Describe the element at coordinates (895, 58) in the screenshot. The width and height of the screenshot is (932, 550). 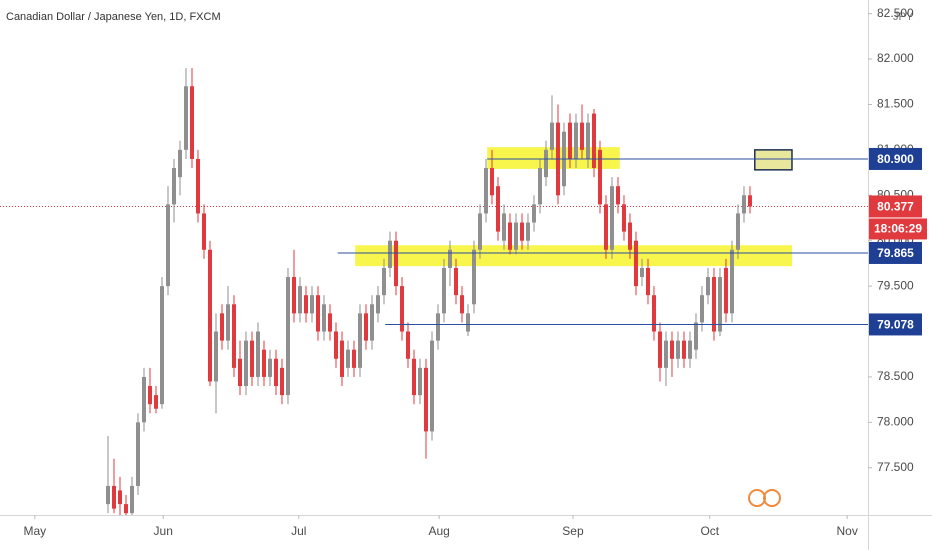
I see `y-tick-label: 82.000` at that location.